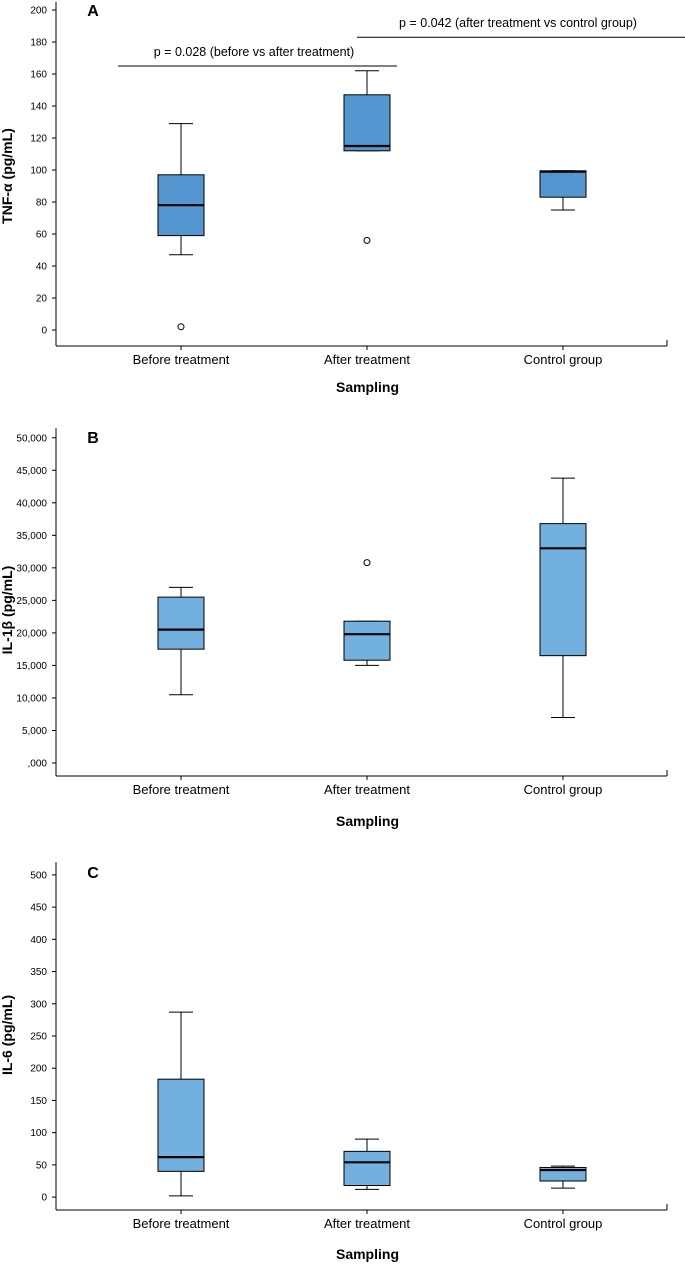  What do you see at coordinates (31, 503) in the screenshot?
I see `y-tick-label: 40,000` at bounding box center [31, 503].